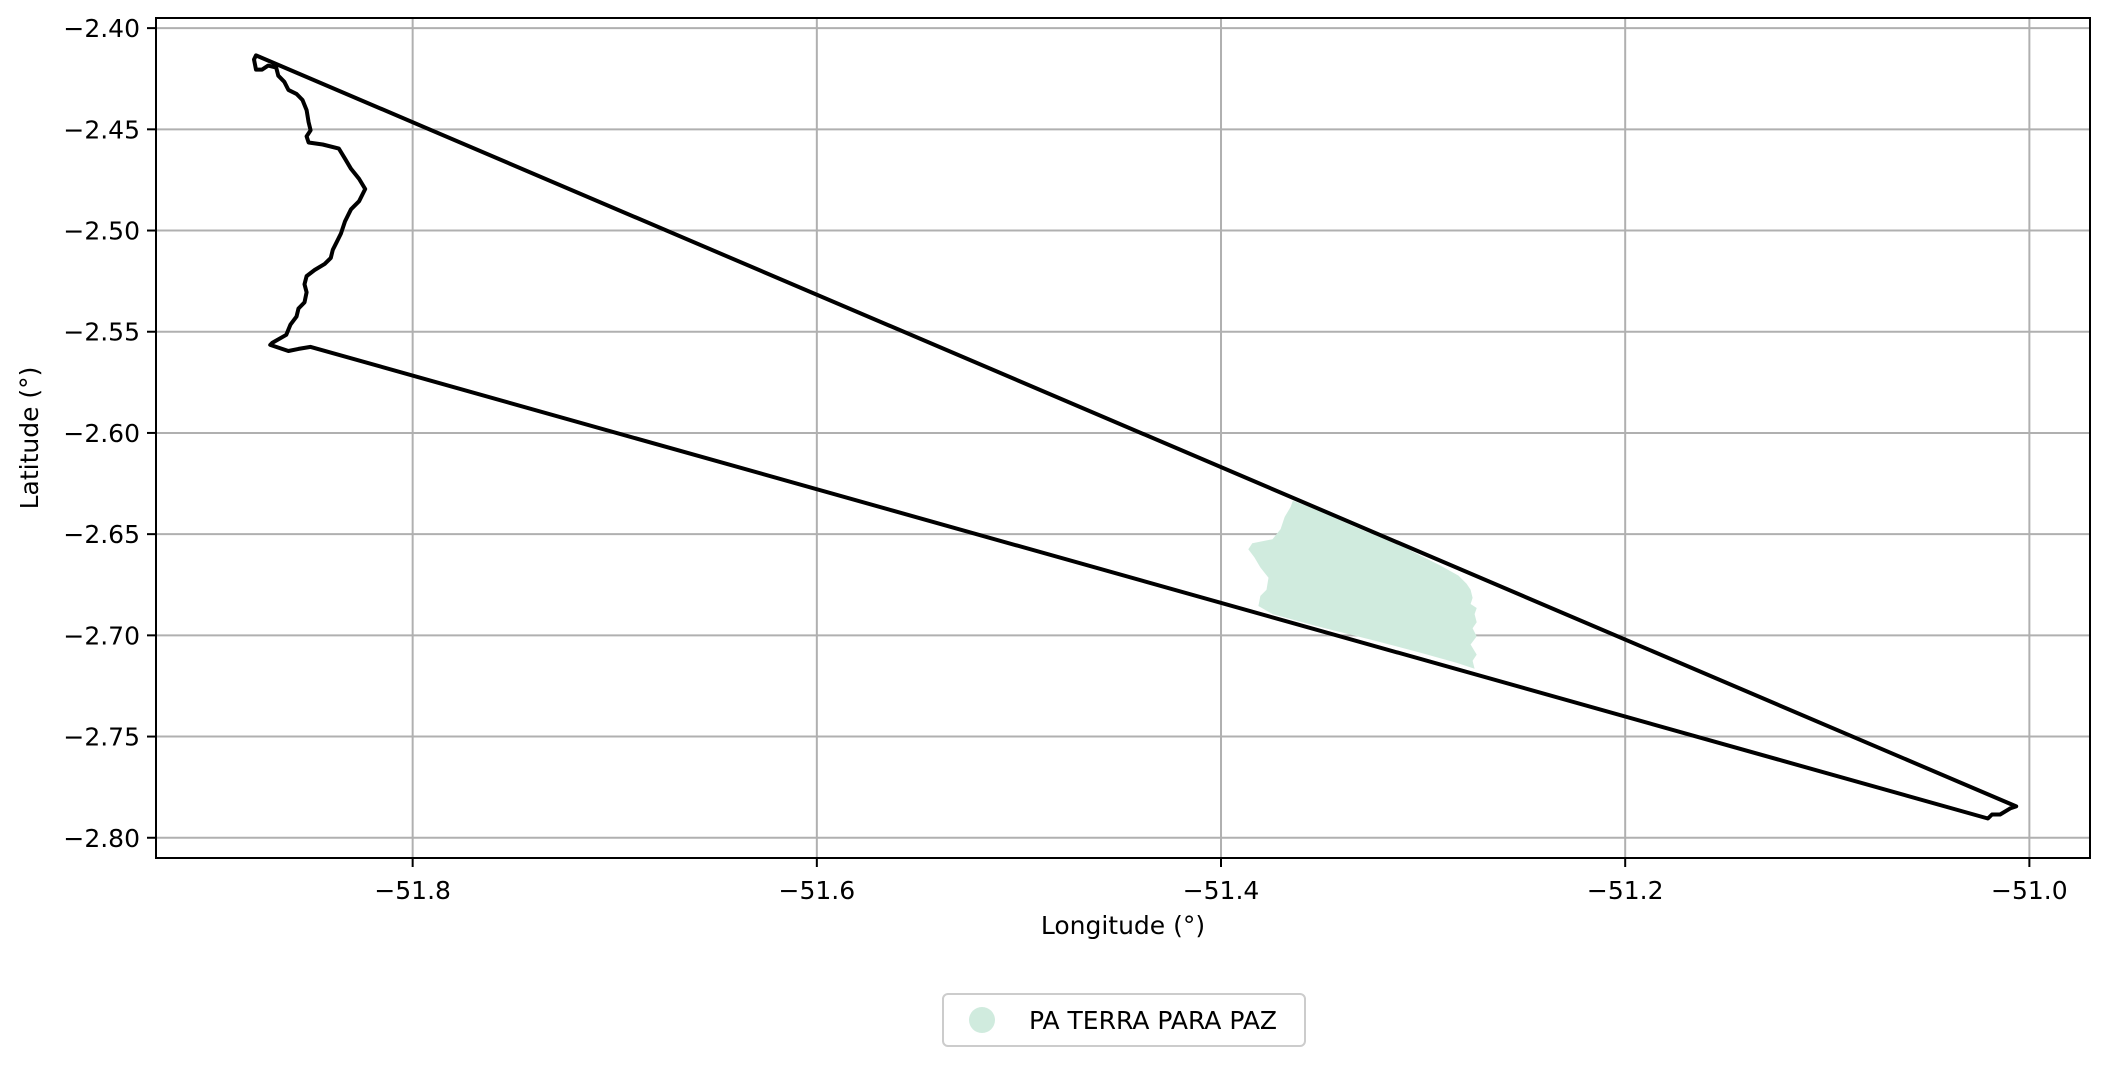  I want to click on legend-label: PA TERRA PARA PAZ, so click(1153, 1020).